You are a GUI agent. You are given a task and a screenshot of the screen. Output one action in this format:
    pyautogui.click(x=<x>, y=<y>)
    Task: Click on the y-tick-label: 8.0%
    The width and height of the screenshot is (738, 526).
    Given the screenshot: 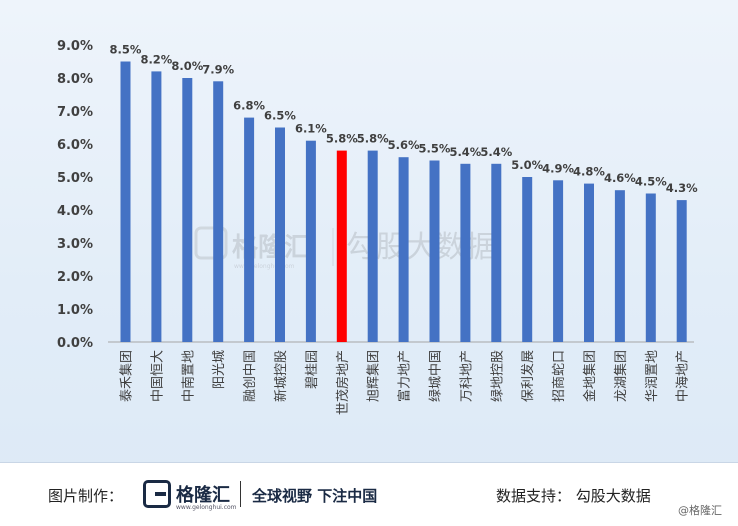 What is the action you would take?
    pyautogui.click(x=75, y=79)
    